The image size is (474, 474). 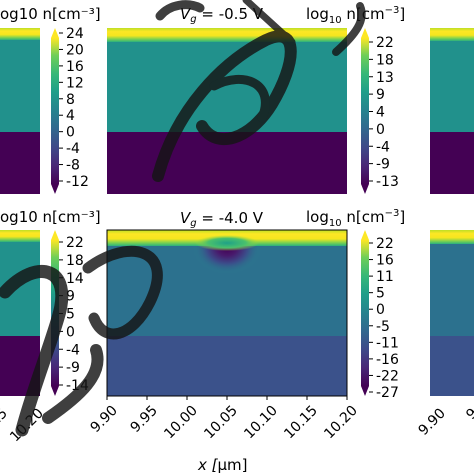 What do you see at coordinates (20, 313) in the screenshot?
I see `heatmap-bottom-left` at bounding box center [20, 313].